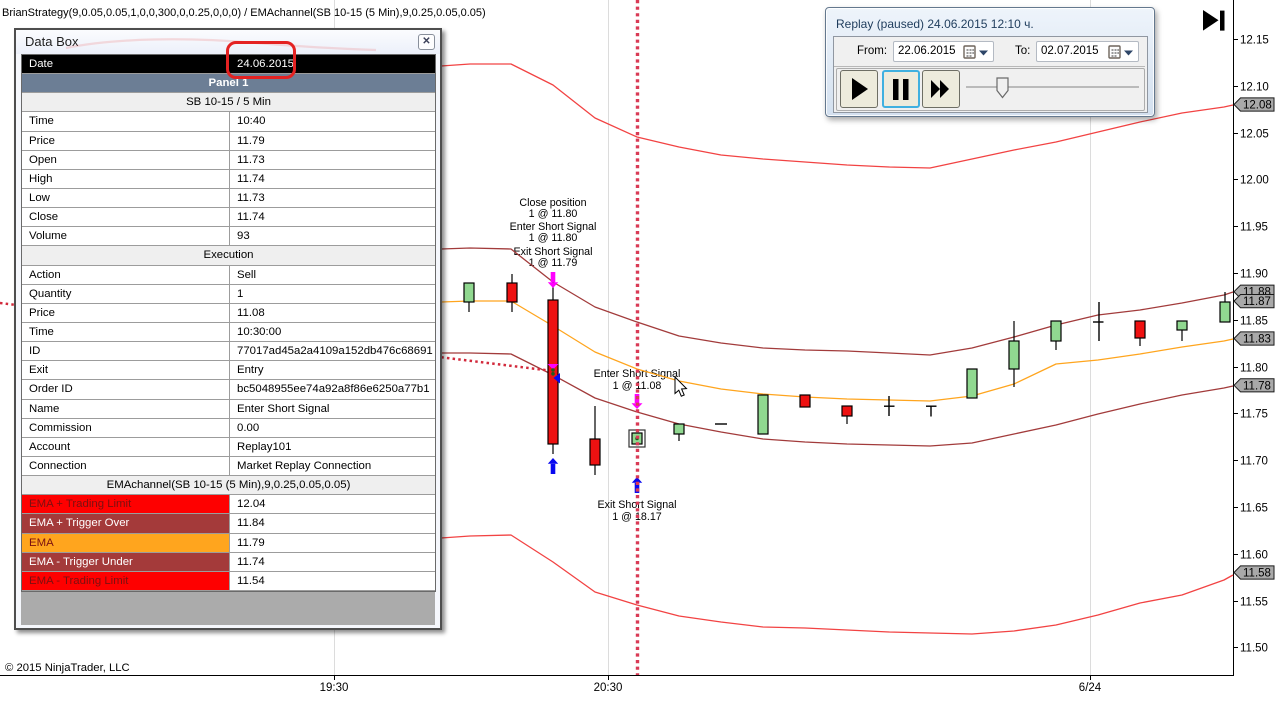 The image size is (1280, 701). I want to click on svg-text: 12.05, so click(1254, 135).